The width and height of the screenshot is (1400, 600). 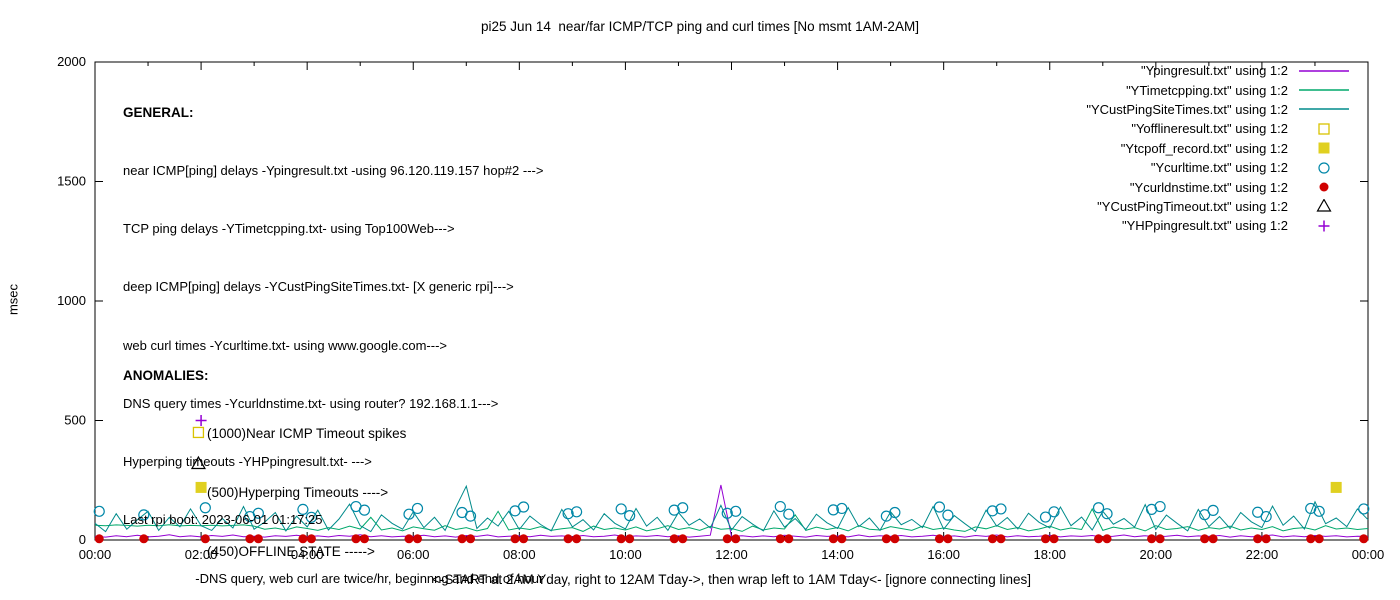 I want to click on svg-text: 06:00, so click(x=413, y=554).